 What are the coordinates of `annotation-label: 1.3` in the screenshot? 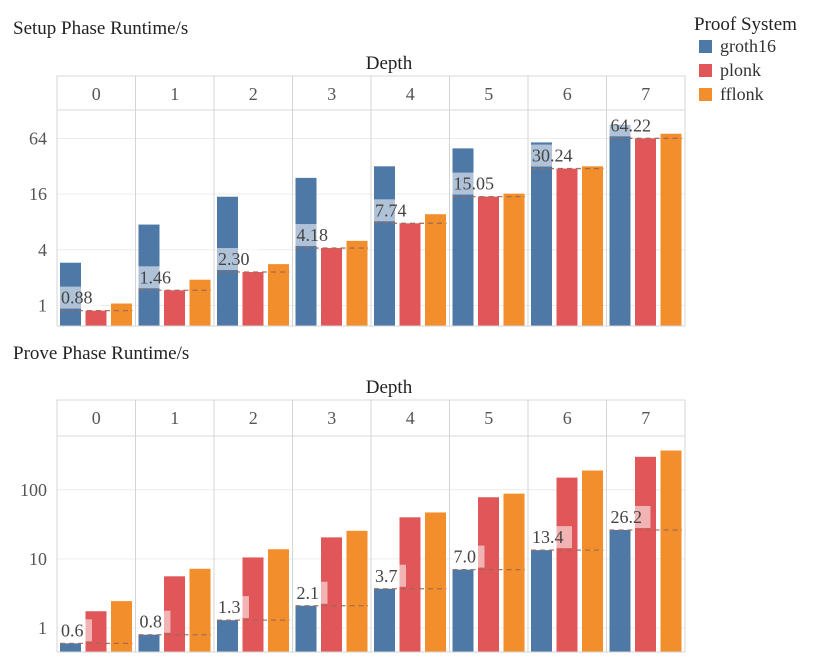 It's located at (229, 607).